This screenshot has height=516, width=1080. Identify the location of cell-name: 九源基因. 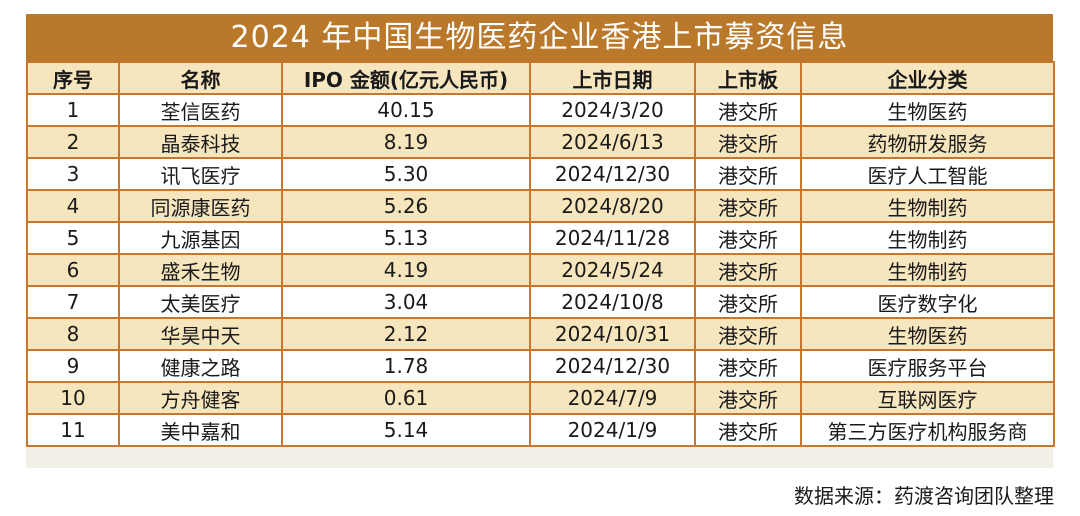
(200, 238).